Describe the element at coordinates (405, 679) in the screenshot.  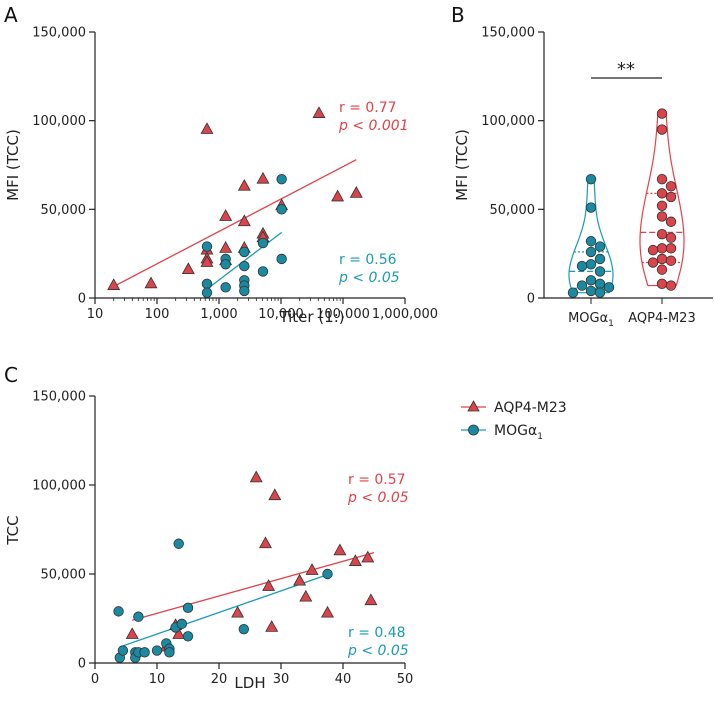
I see `panel-c-xtick-label: 50` at that location.